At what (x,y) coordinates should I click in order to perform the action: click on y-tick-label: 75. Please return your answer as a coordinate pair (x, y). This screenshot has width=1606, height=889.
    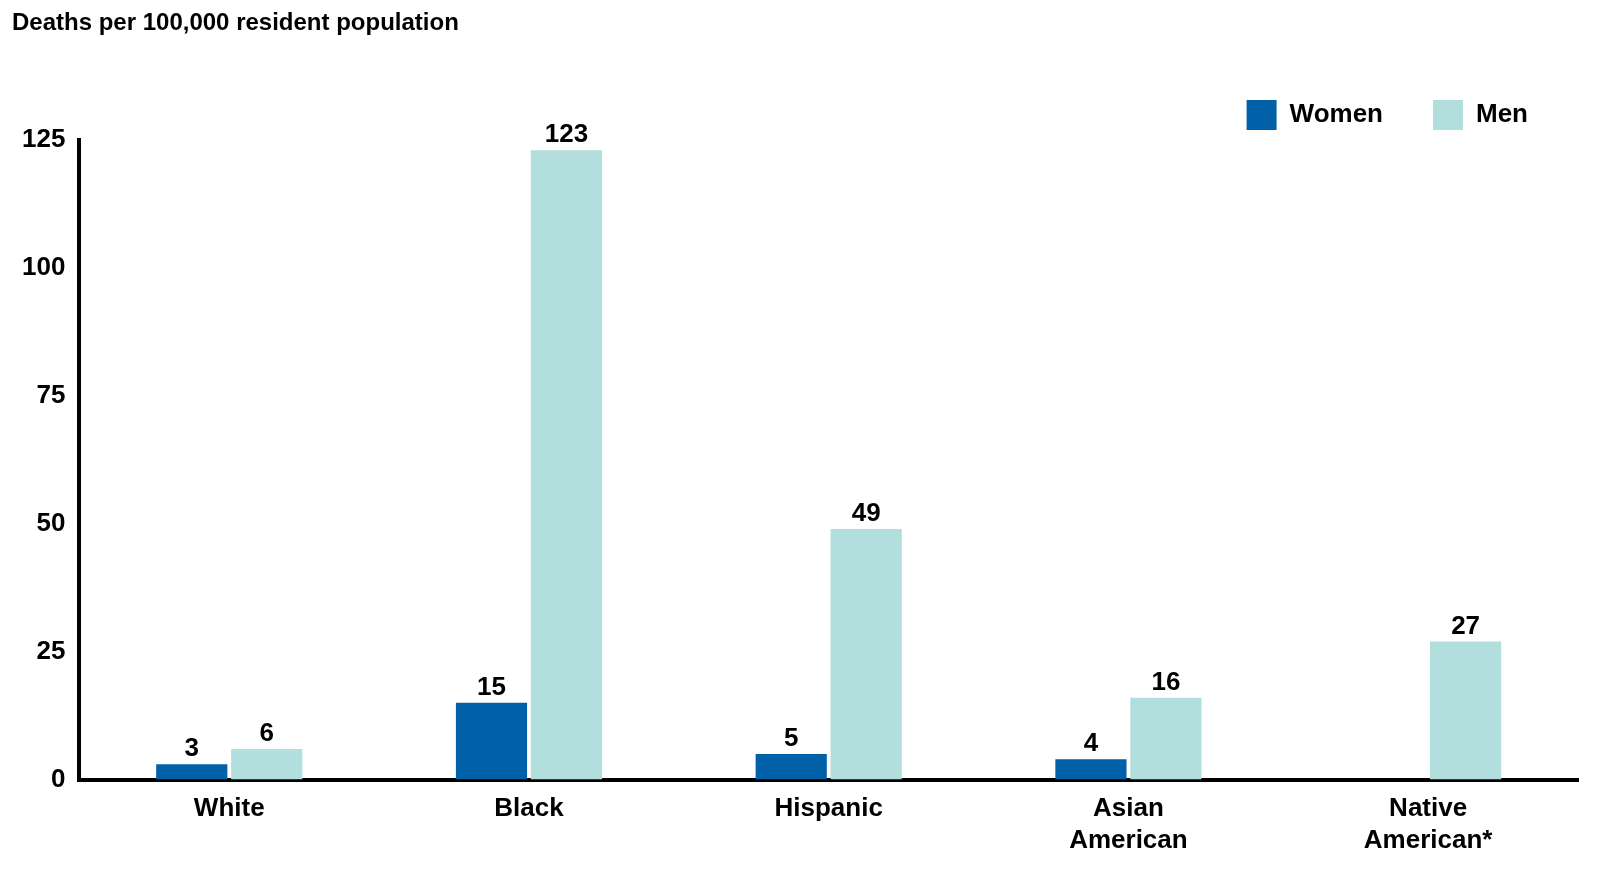
    Looking at the image, I should click on (51, 394).